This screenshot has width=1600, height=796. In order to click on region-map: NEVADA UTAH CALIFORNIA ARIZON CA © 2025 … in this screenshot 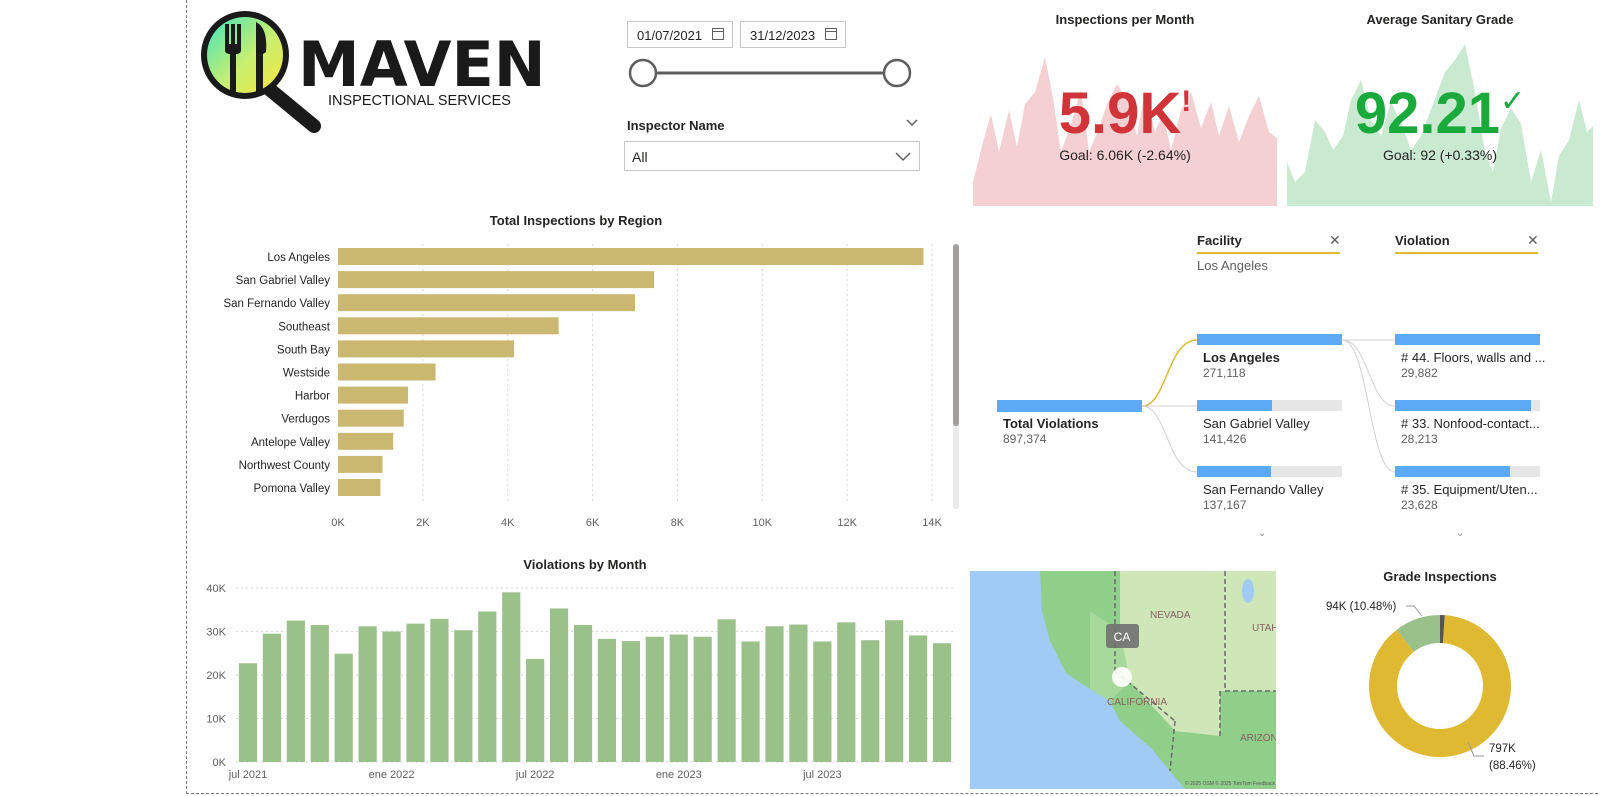, I will do `click(1123, 680)`.